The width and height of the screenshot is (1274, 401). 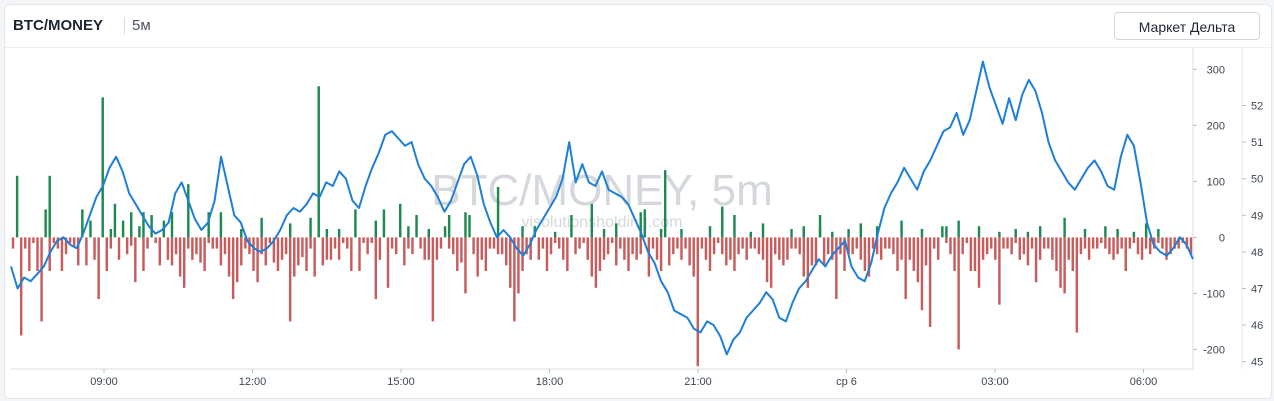 I want to click on interval-selector: 5м, so click(x=141, y=25).